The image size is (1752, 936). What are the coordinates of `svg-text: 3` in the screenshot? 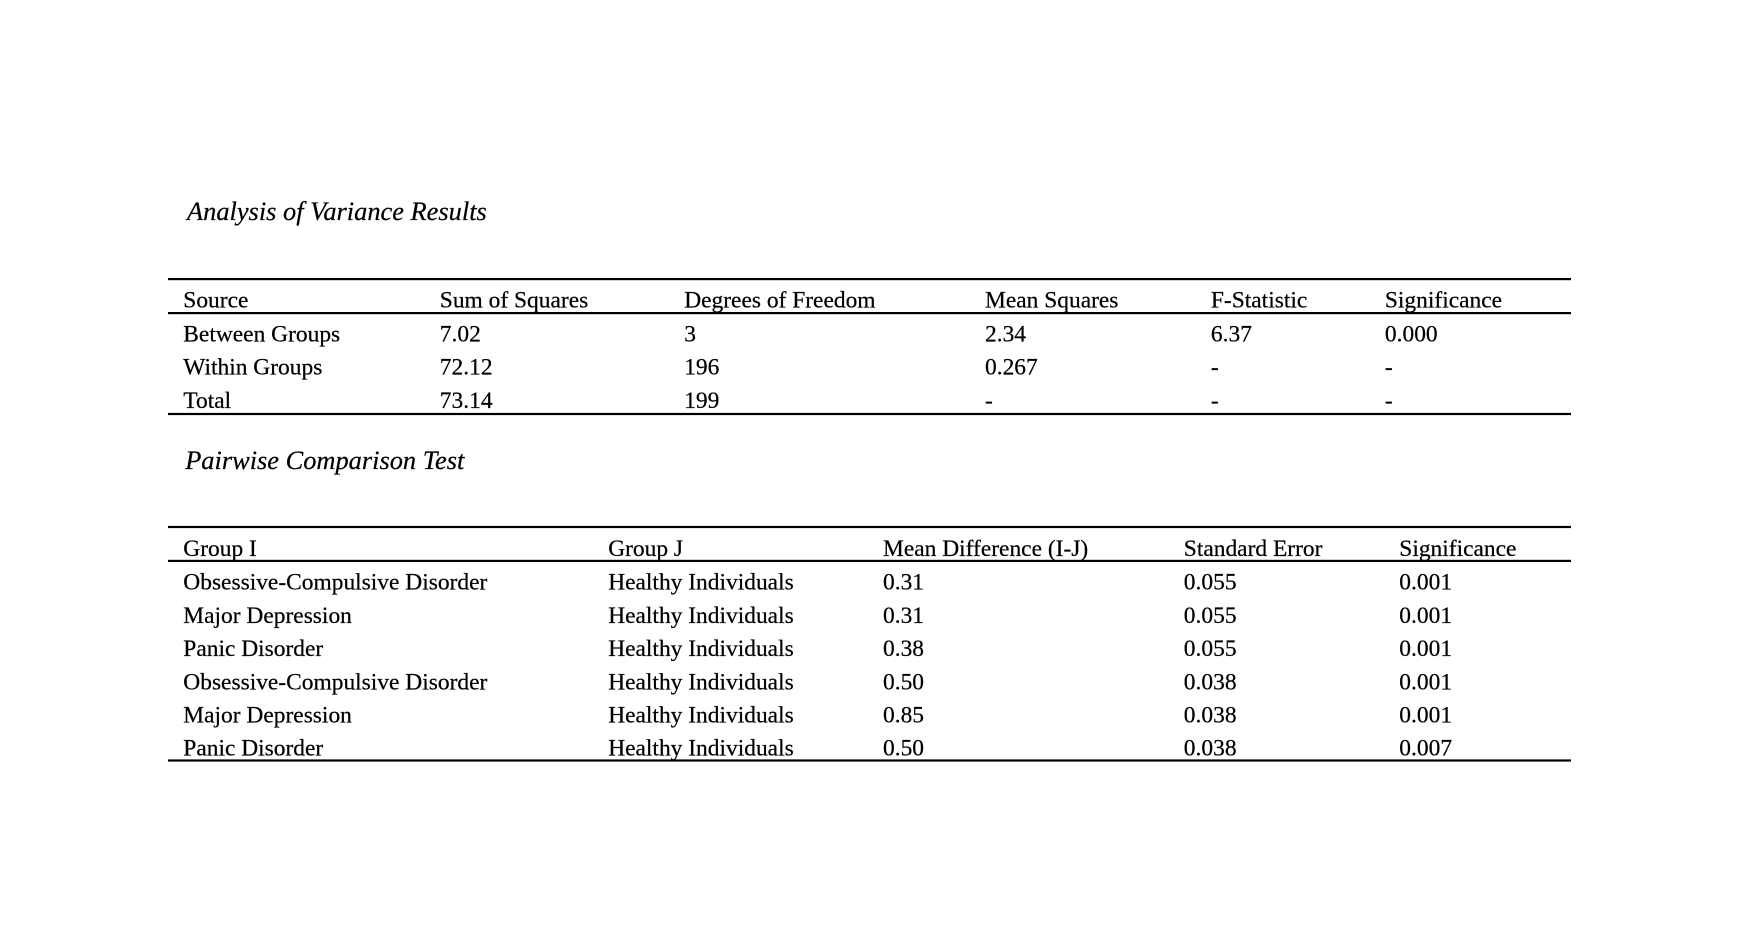 It's located at (690, 334).